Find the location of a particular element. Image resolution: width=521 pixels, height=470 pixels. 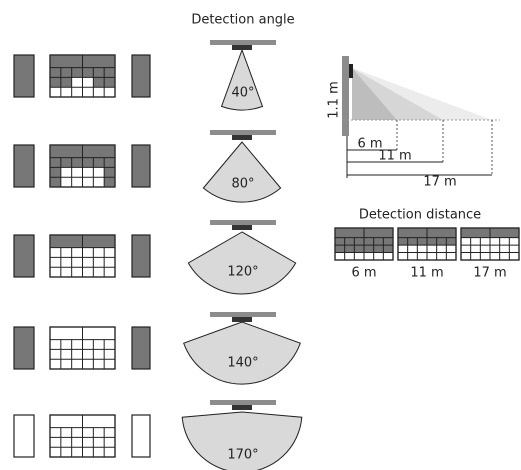

height-label: 1.1 m is located at coordinates (334, 99).